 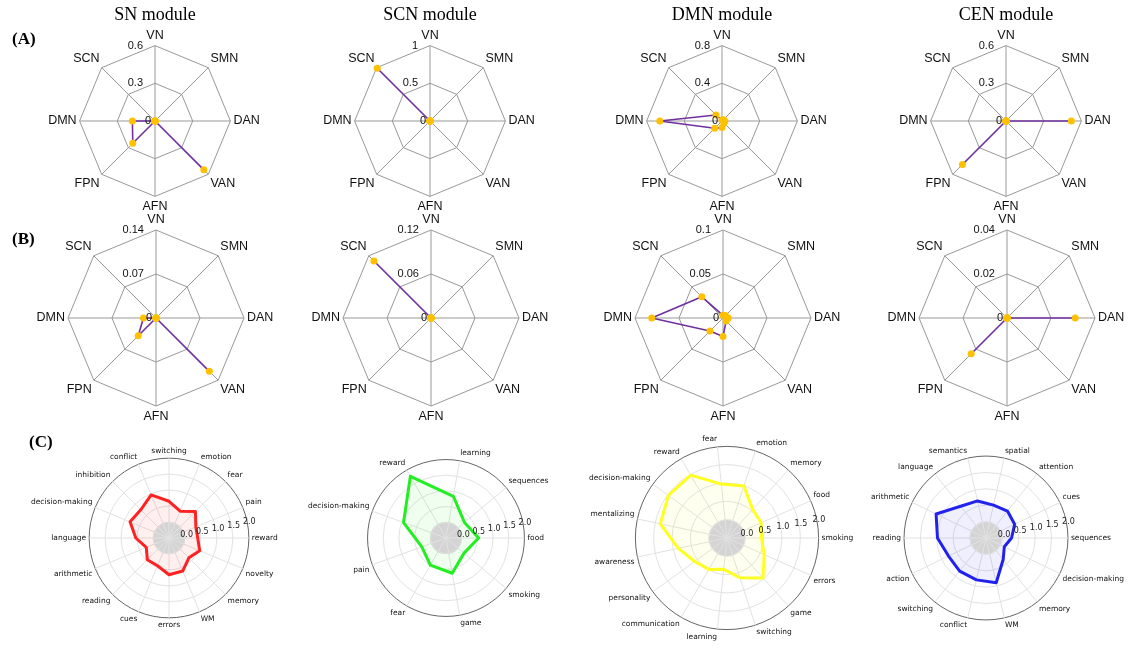 I want to click on y-tick-label: 1, so click(x=414, y=44).